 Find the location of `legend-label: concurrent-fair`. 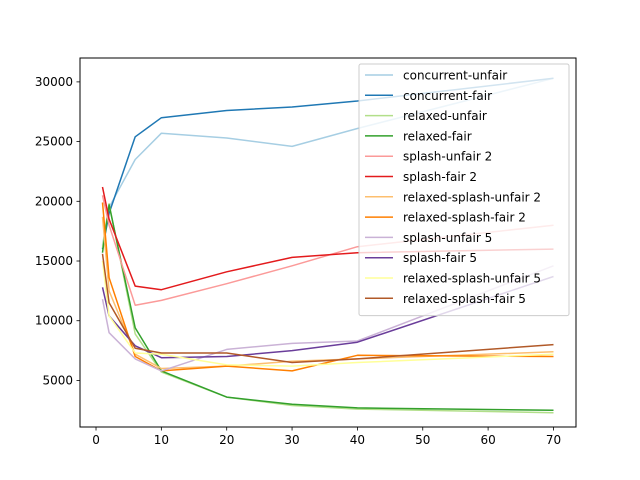

legend-label: concurrent-fair is located at coordinates (447, 96).